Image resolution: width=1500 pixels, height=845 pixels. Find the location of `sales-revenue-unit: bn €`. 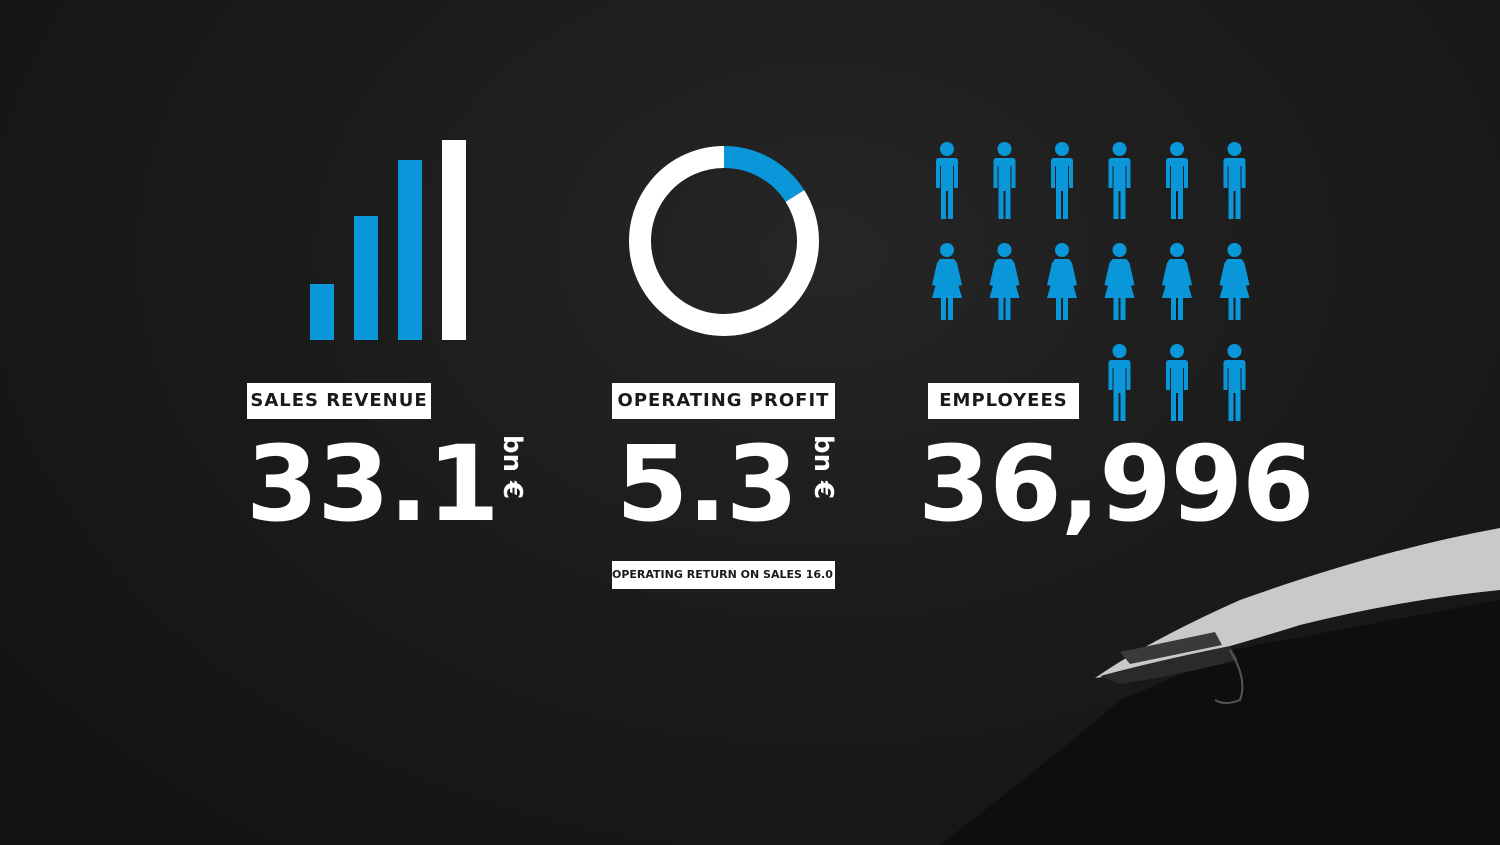

sales-revenue-unit: bn € is located at coordinates (512, 467).